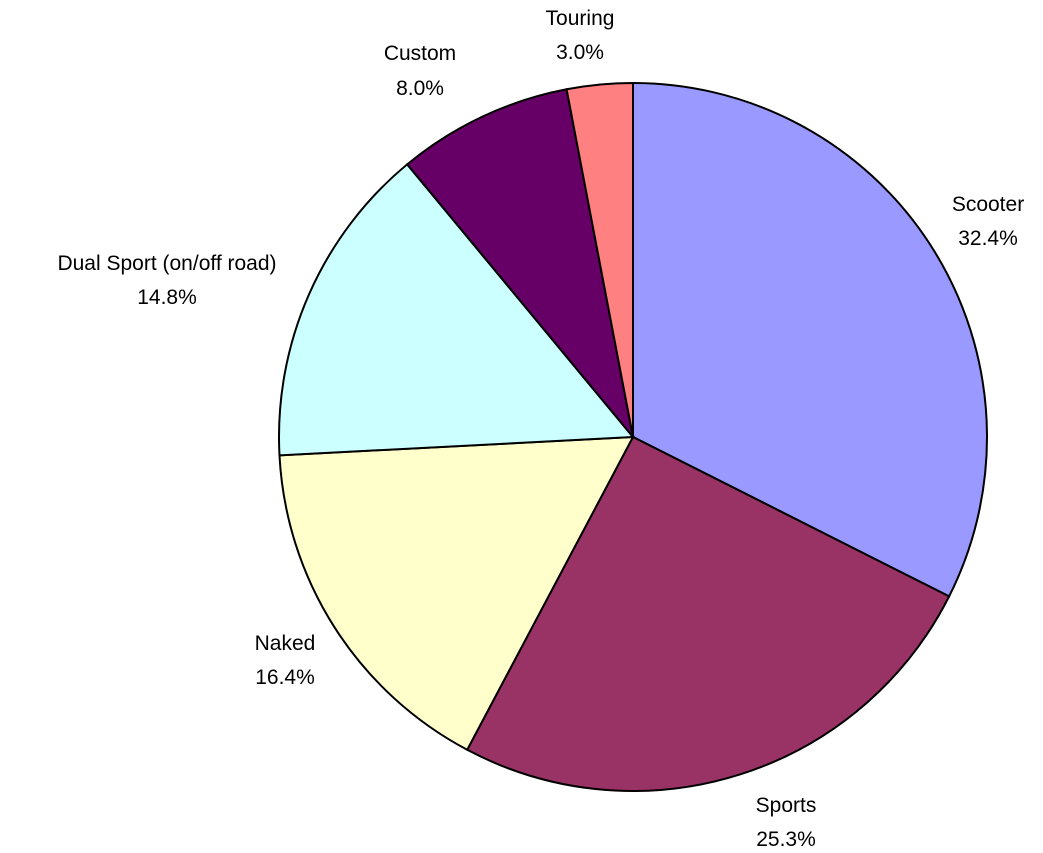 The width and height of the screenshot is (1043, 853). What do you see at coordinates (580, 52) in the screenshot?
I see `slice-value-touring: 3.0%` at bounding box center [580, 52].